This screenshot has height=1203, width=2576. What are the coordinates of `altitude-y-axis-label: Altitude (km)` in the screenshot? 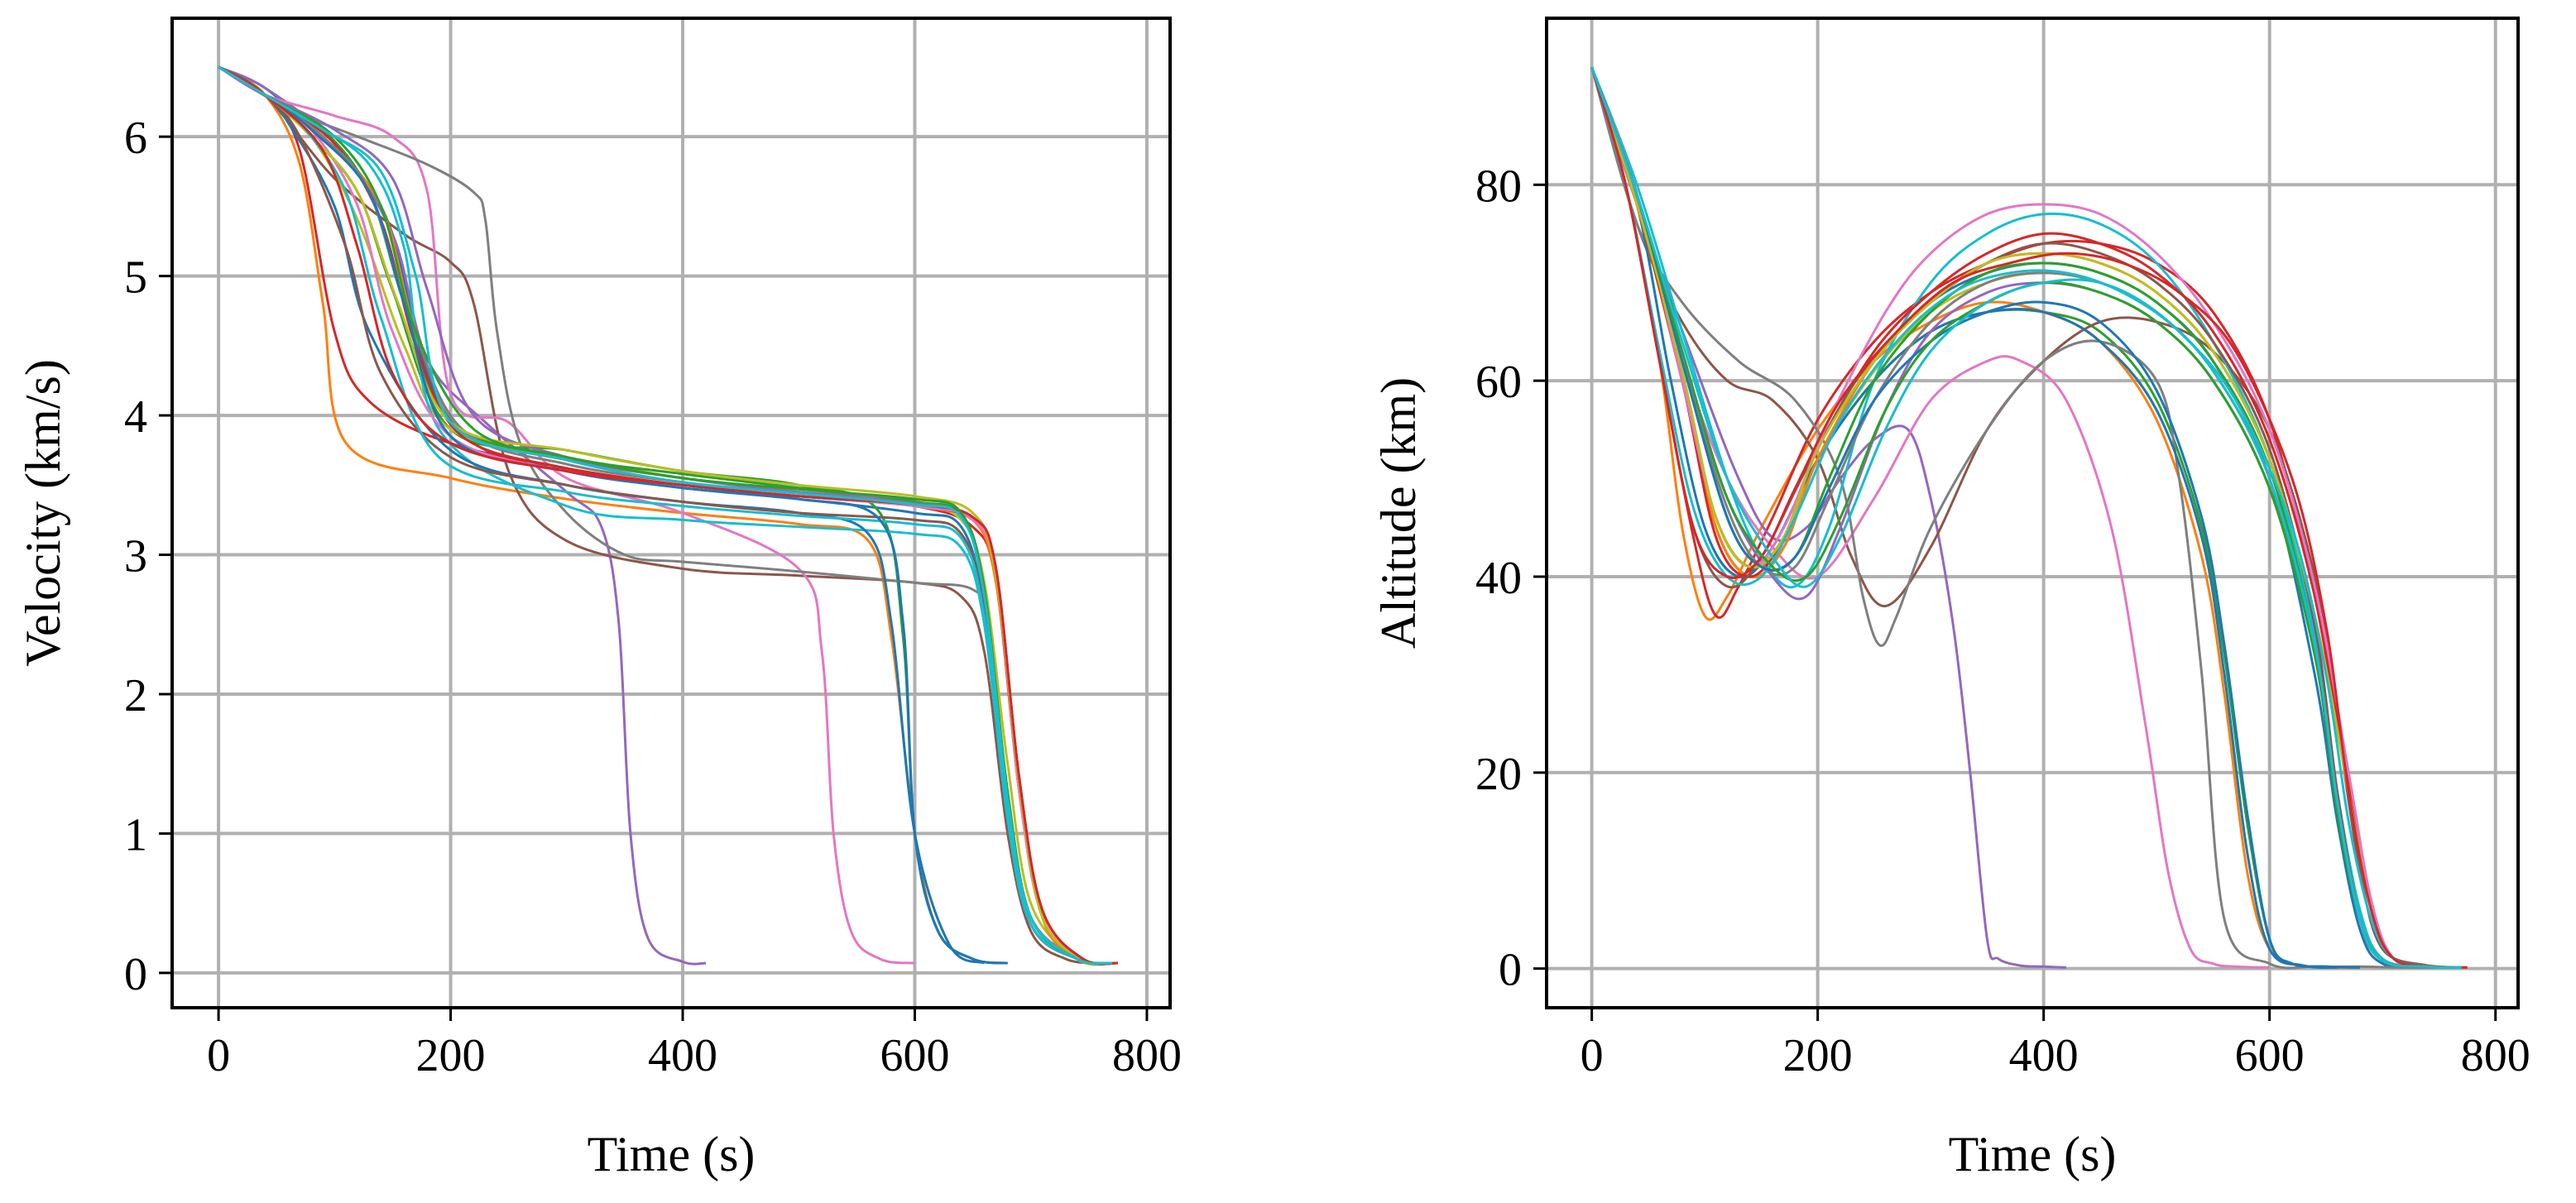 It's located at (1399, 513).